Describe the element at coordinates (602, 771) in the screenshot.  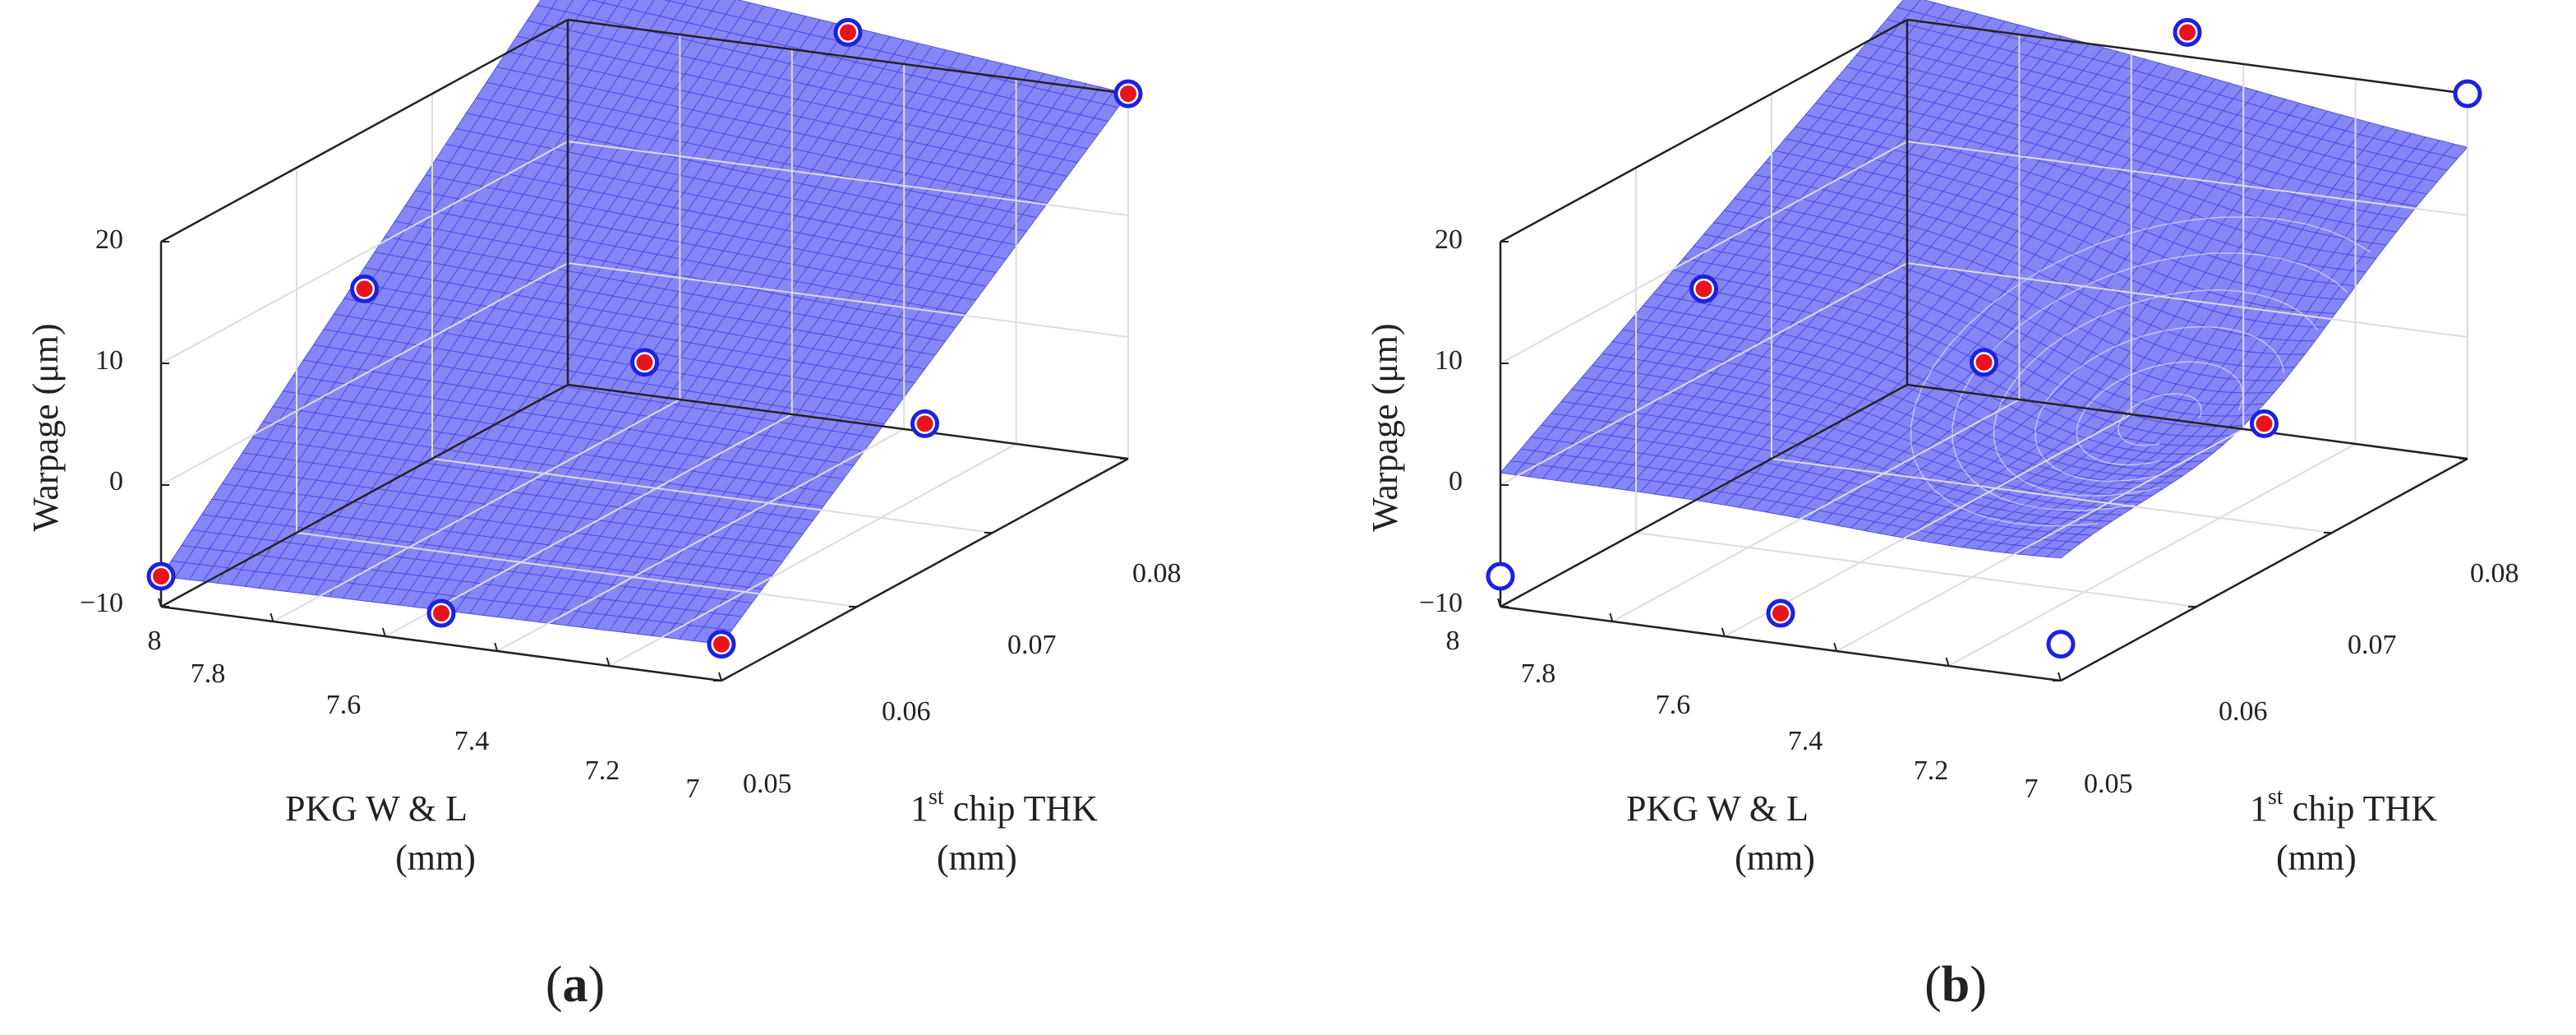
I see `x-tick-label: 7.2` at that location.